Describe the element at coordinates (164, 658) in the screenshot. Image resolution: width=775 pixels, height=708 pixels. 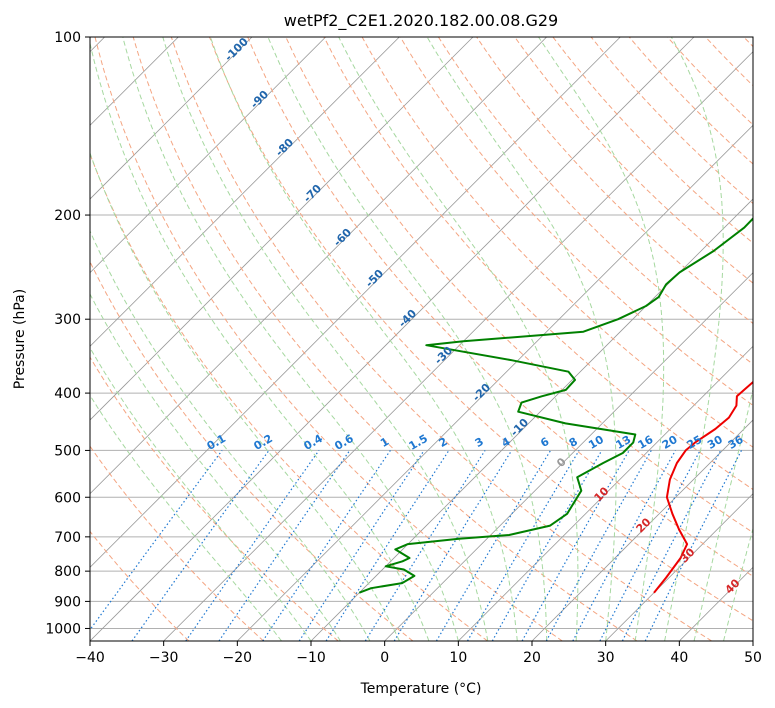
I see `x-tick-label: −30` at that location.